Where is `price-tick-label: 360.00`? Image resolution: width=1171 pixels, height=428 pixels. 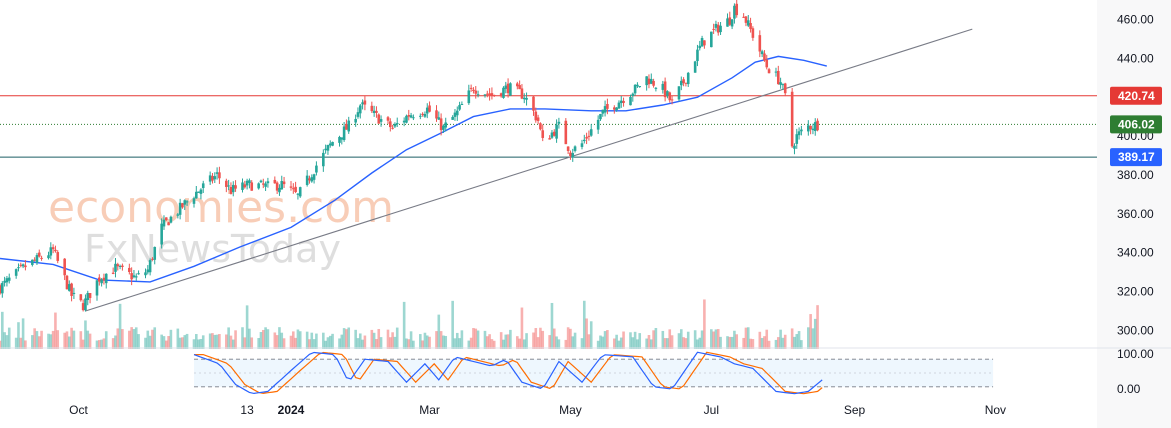
price-tick-label: 360.00 is located at coordinates (1135, 214).